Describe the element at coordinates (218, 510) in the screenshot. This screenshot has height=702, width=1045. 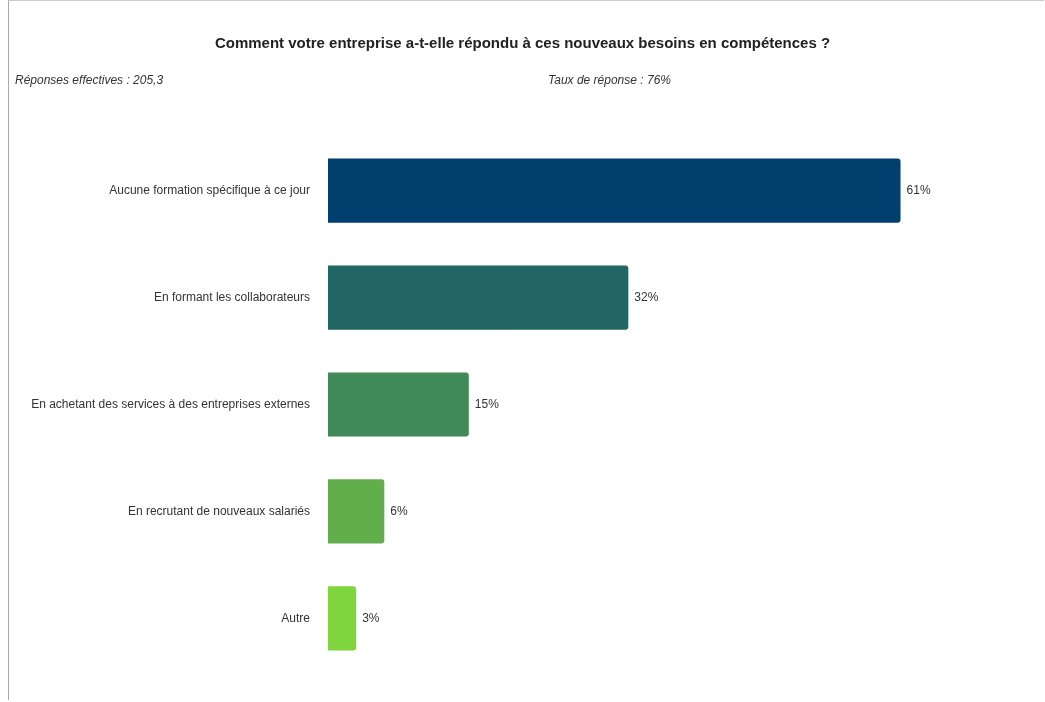
I see `y-tick-label: En recrutant de nouveaux salariés` at that location.